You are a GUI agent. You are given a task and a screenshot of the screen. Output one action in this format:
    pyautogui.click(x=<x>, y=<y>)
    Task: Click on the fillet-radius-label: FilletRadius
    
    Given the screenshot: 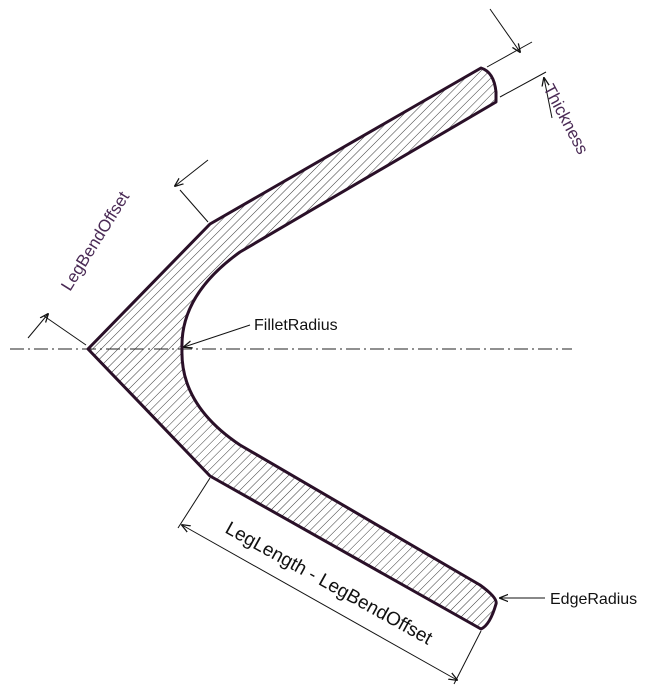 What is the action you would take?
    pyautogui.click(x=296, y=325)
    